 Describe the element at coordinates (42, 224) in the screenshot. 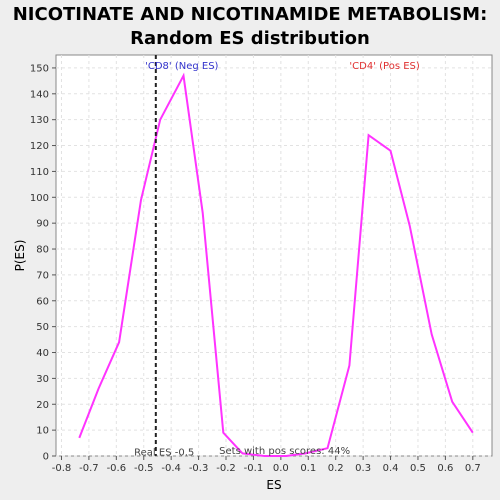

I see `y-tick-label: 90` at that location.